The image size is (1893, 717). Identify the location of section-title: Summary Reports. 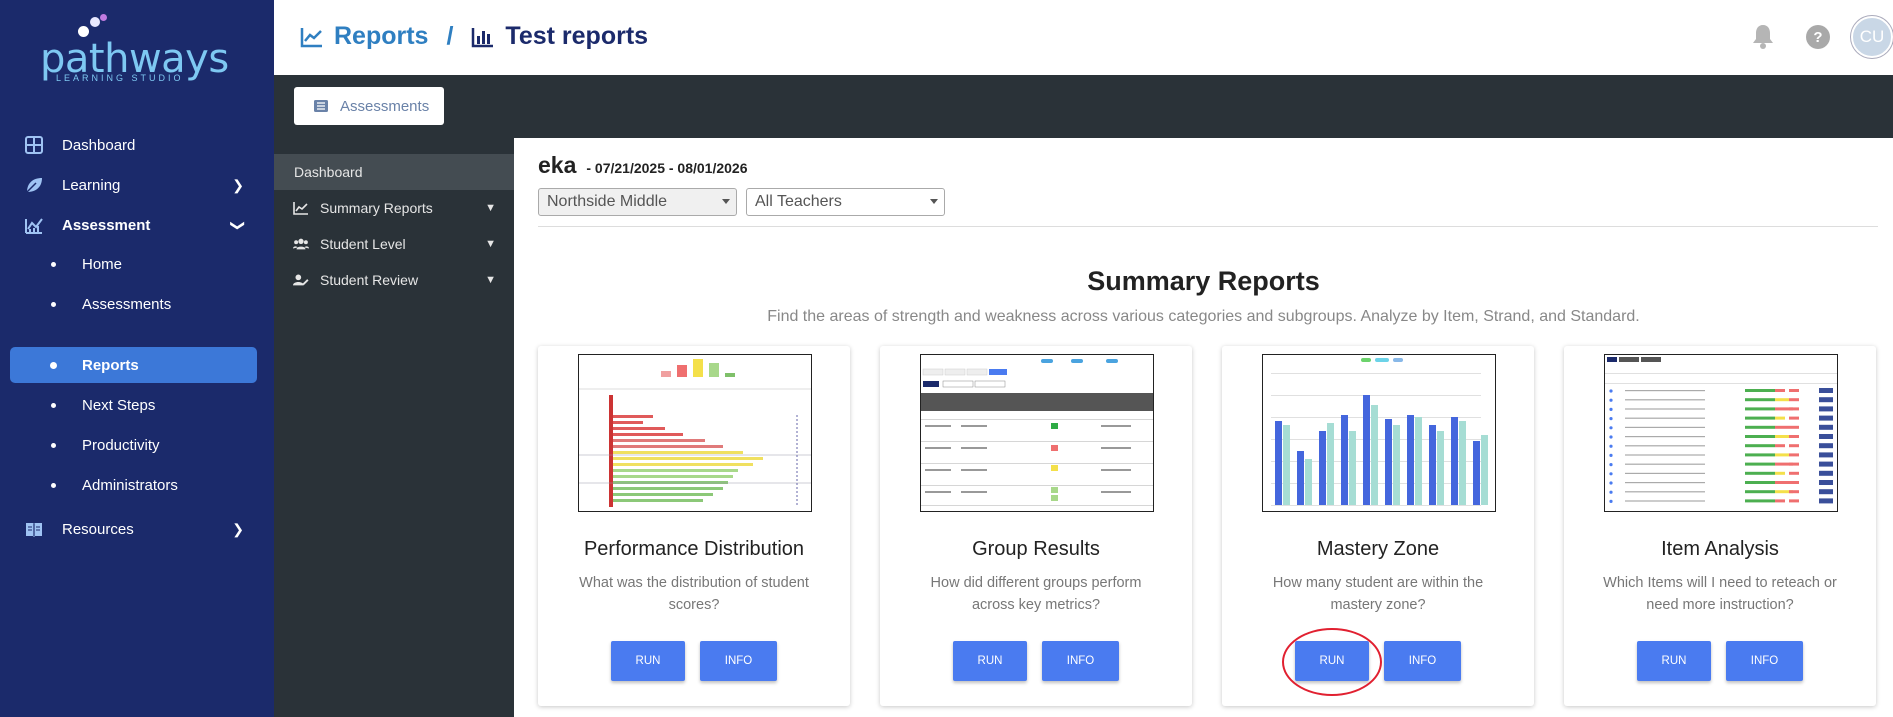
(1203, 281).